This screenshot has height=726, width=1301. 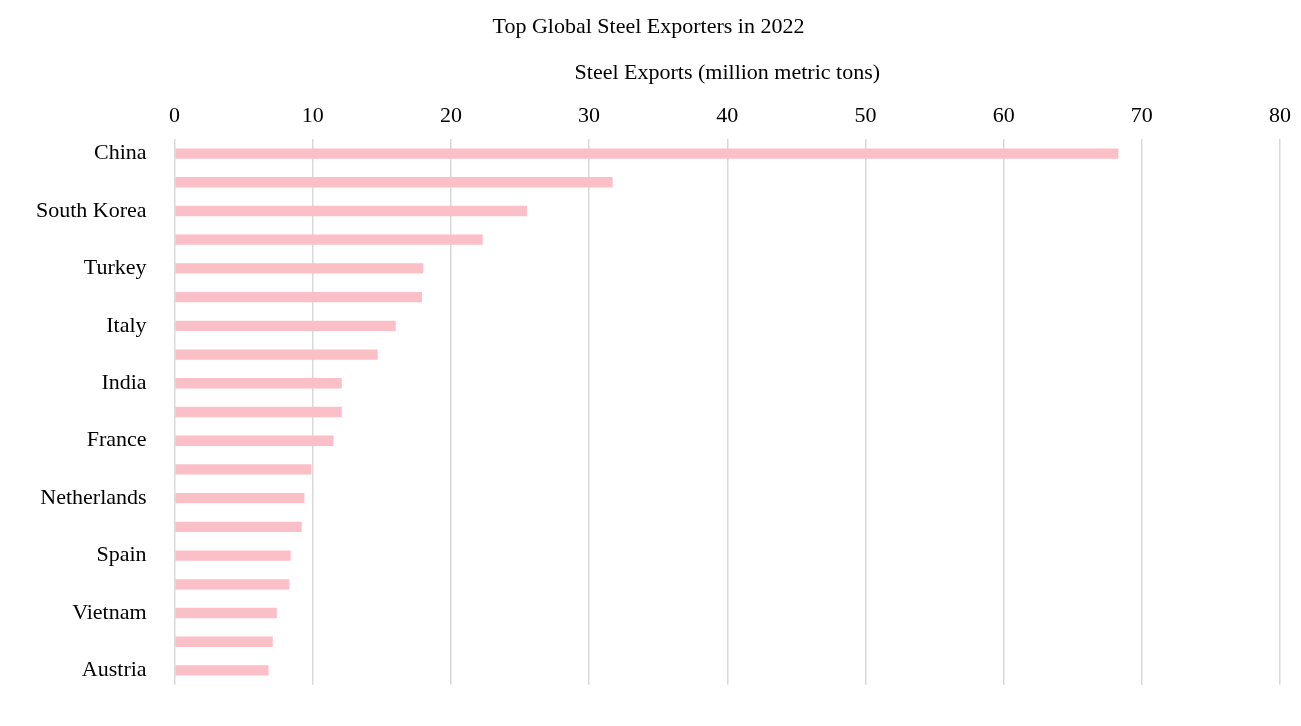 What do you see at coordinates (115, 267) in the screenshot?
I see `y-tick-label: Turkey` at bounding box center [115, 267].